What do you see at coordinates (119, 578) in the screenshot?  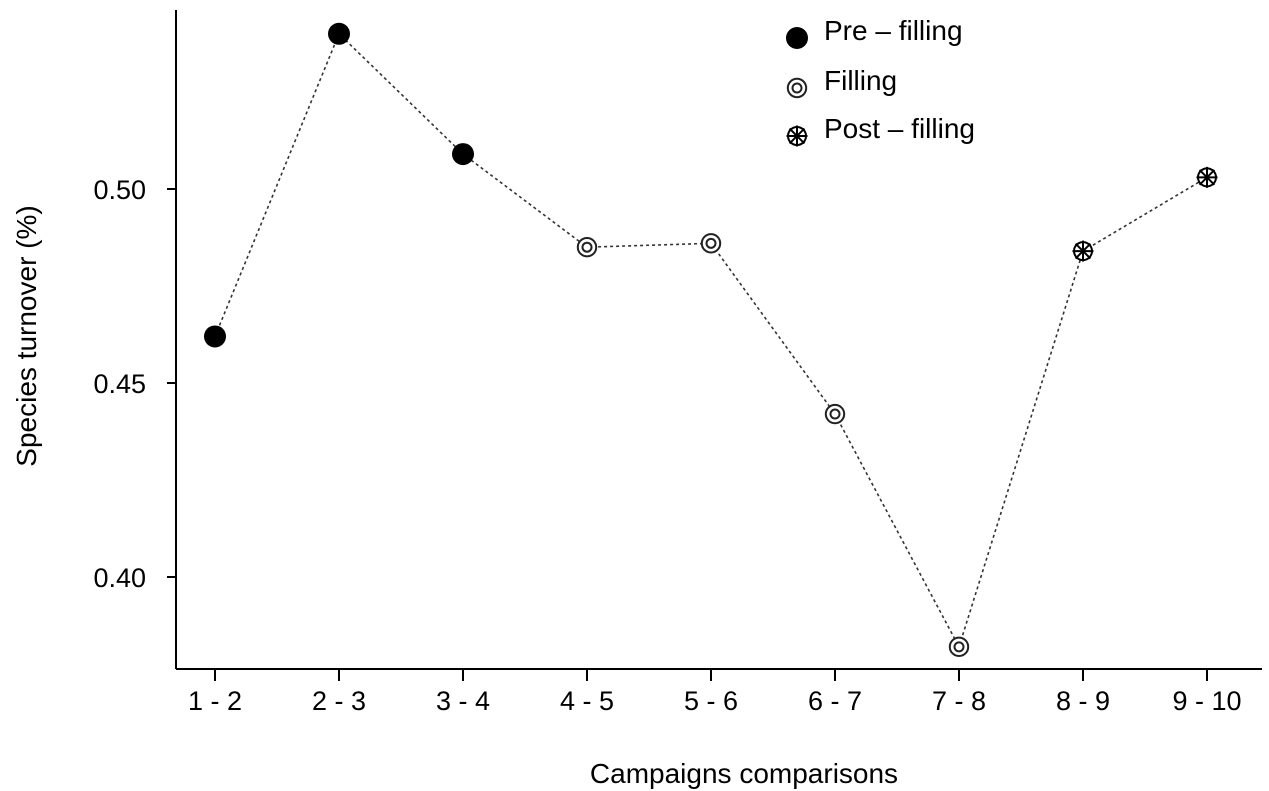 I see `y-tick-label: 0.40` at bounding box center [119, 578].